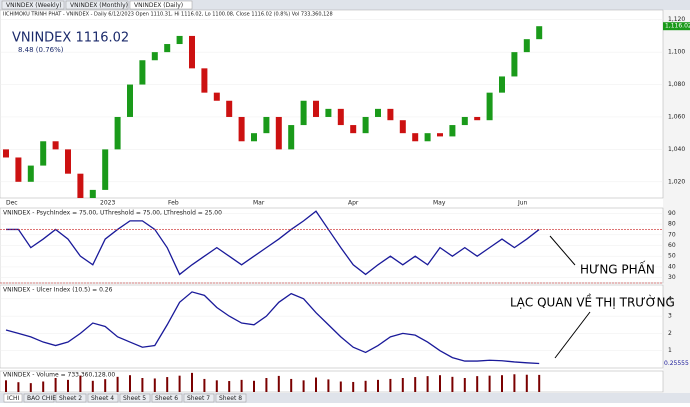  I want to click on sheet-label: Sheet 4, so click(102, 398).